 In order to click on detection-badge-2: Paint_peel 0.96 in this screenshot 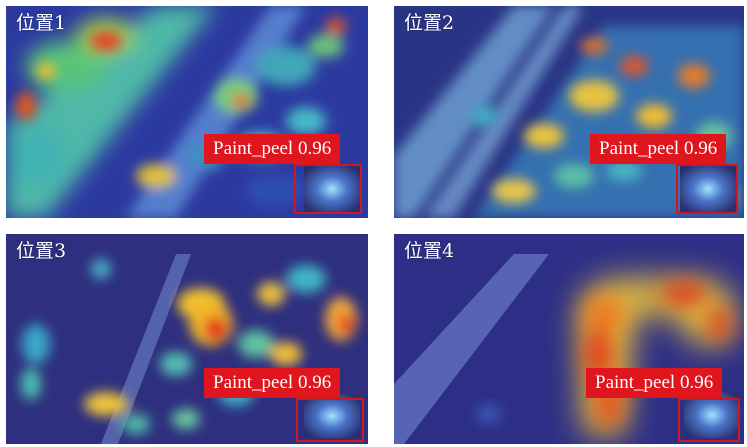, I will do `click(658, 149)`.